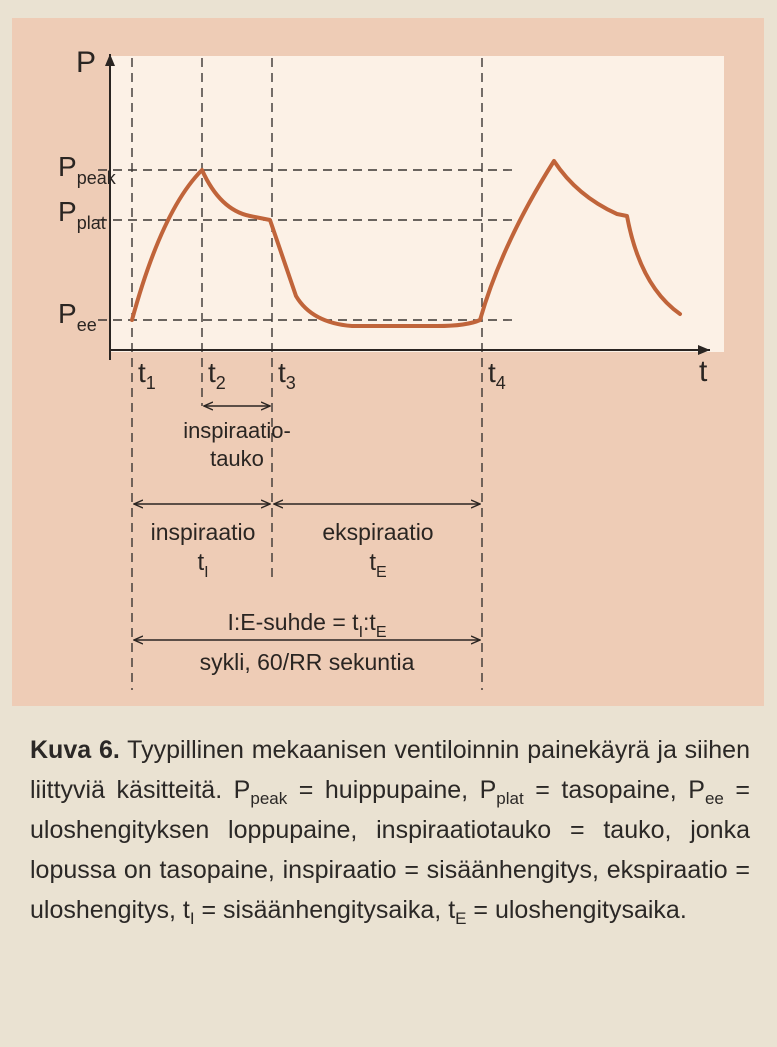 This screenshot has height=1047, width=777. I want to click on exp-label: ekspiraatio, so click(377, 532).